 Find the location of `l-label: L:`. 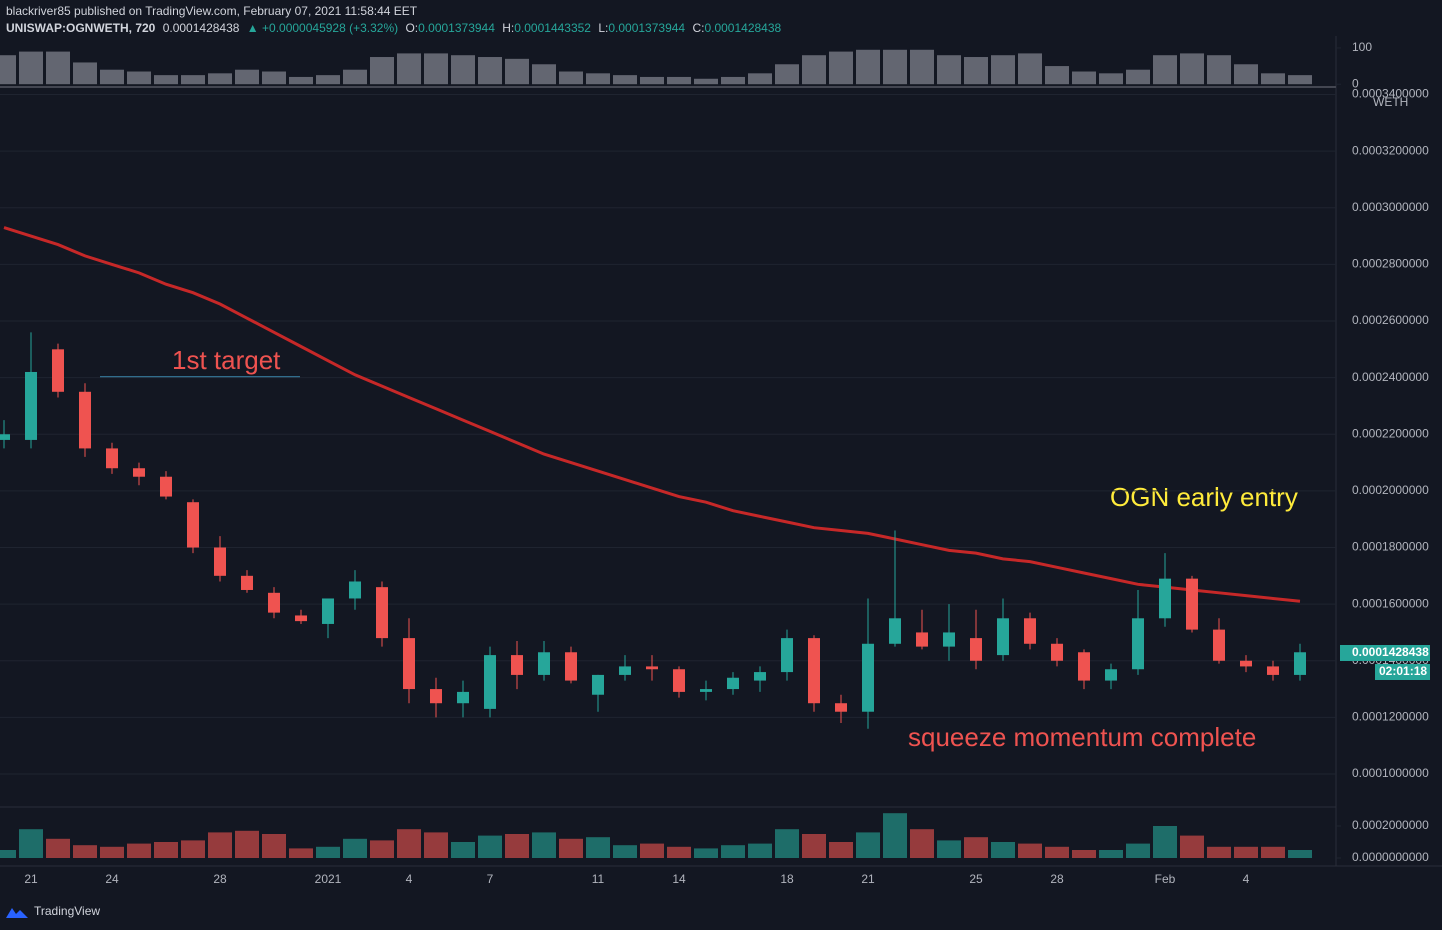

l-label: L: is located at coordinates (603, 28).